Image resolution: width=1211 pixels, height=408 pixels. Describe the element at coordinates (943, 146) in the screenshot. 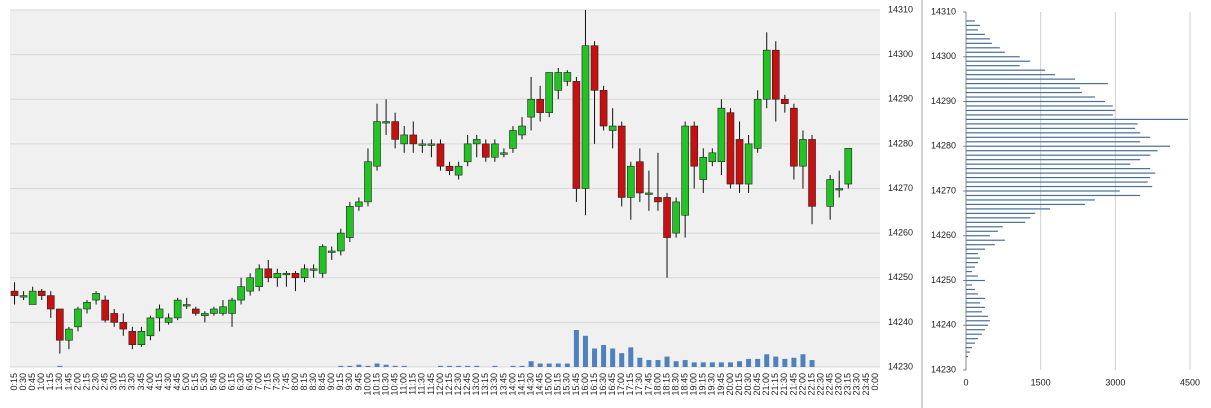

I see `y-tick-label: 14280` at that location.